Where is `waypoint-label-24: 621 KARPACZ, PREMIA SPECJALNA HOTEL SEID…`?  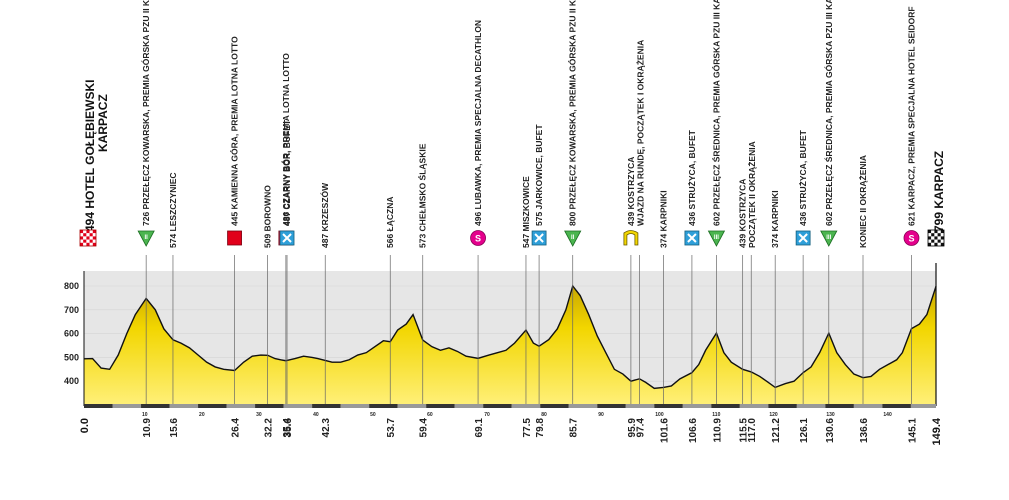 waypoint-label-24: 621 KARPACZ, PREMIA SPECJALNA HOTEL SEID… is located at coordinates (911, 116).